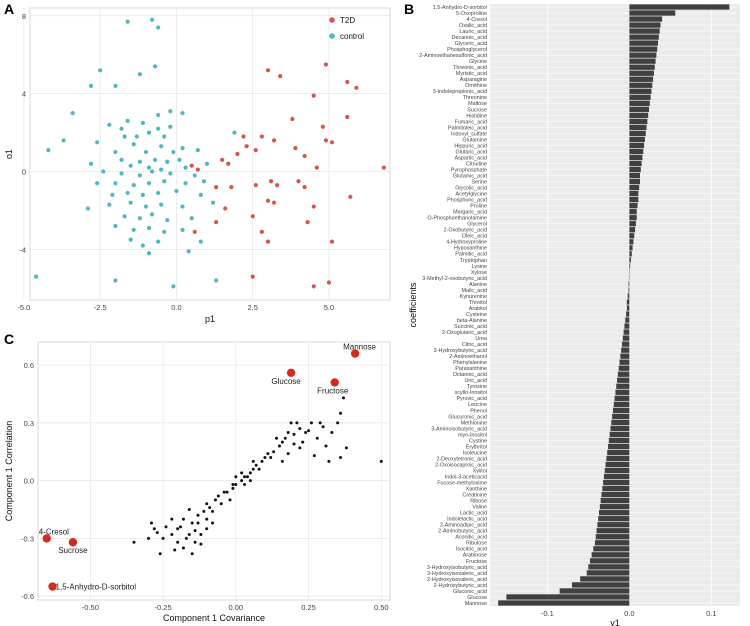 This screenshot has height=626, width=750. I want to click on y-tick-label: 4, so click(24, 94).